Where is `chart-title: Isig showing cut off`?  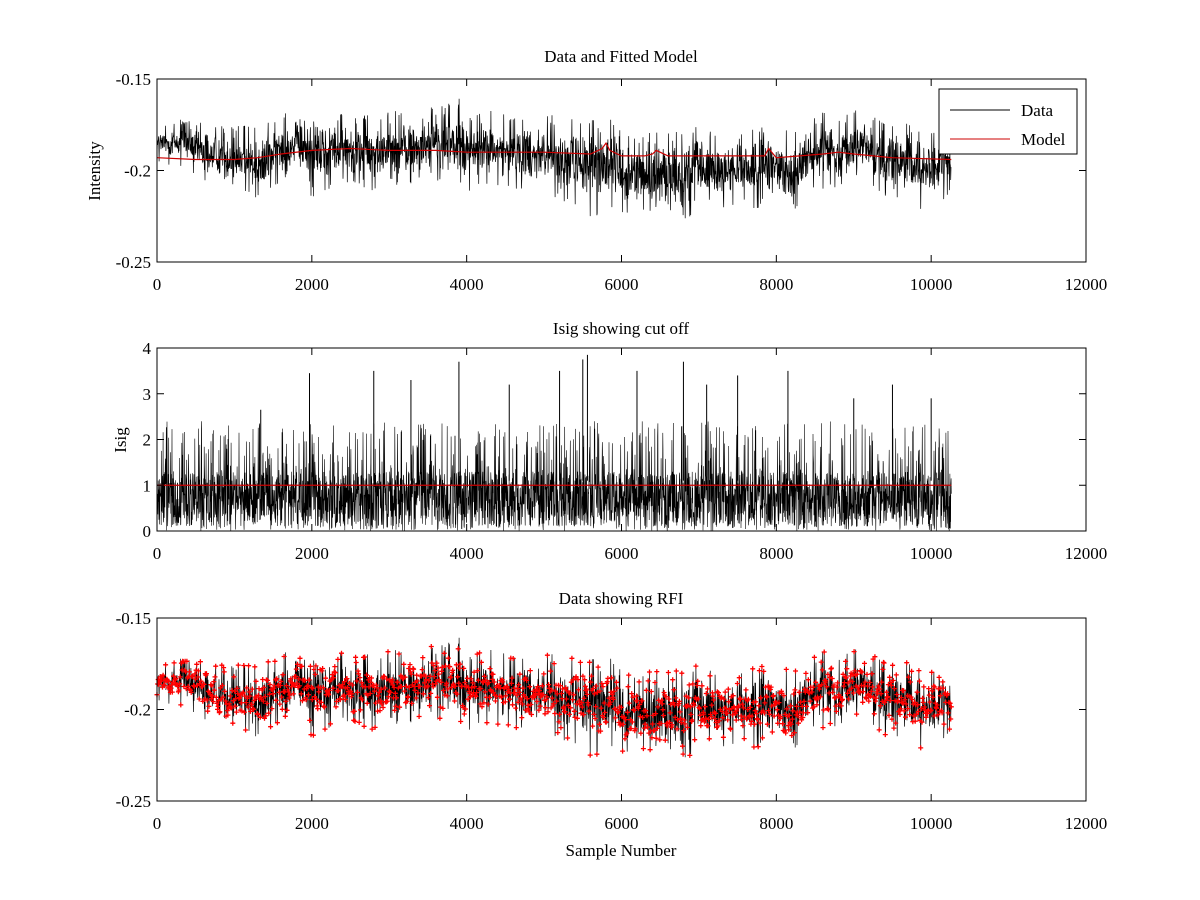
chart-title: Isig showing cut off is located at coordinates (621, 328).